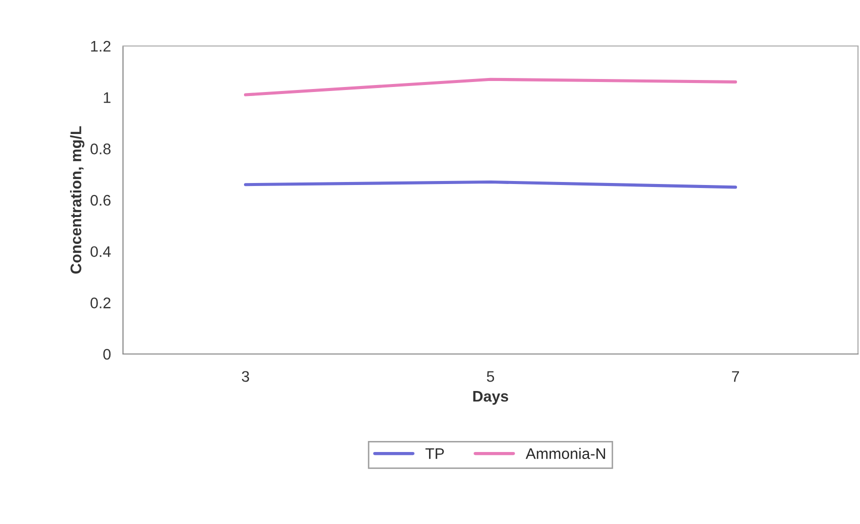  Describe the element at coordinates (246, 376) in the screenshot. I see `x-tick-label: 3` at that location.